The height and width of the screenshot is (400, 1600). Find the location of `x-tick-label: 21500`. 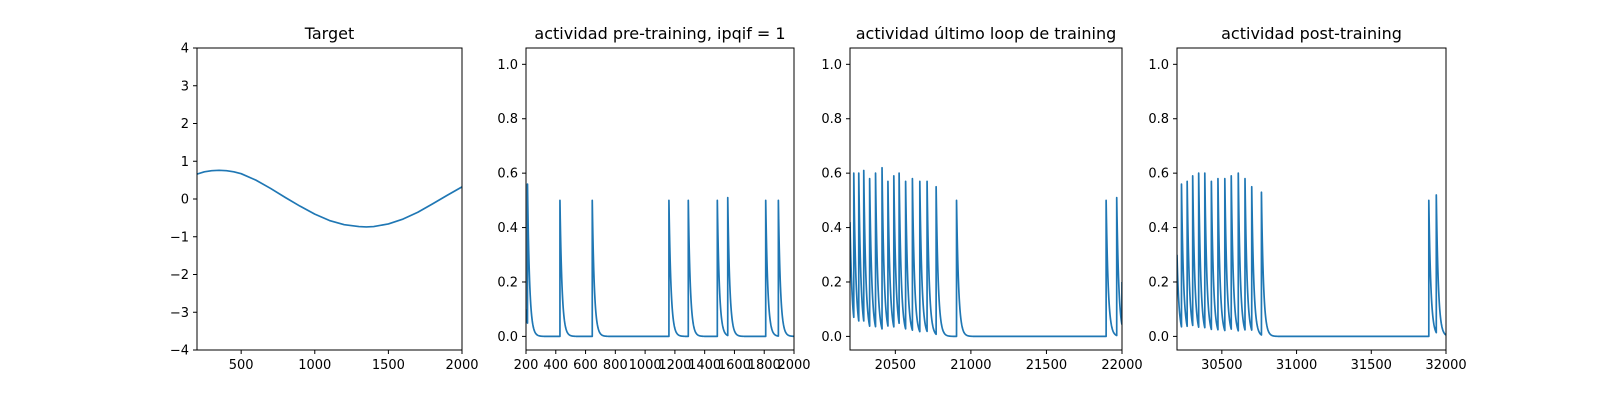

x-tick-label: 21500 is located at coordinates (1046, 365).